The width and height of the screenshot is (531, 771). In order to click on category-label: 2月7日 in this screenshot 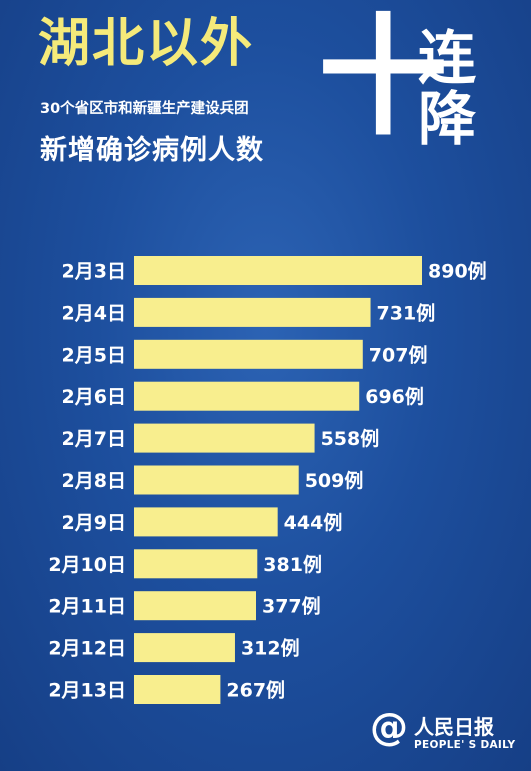, I will do `click(94, 439)`.